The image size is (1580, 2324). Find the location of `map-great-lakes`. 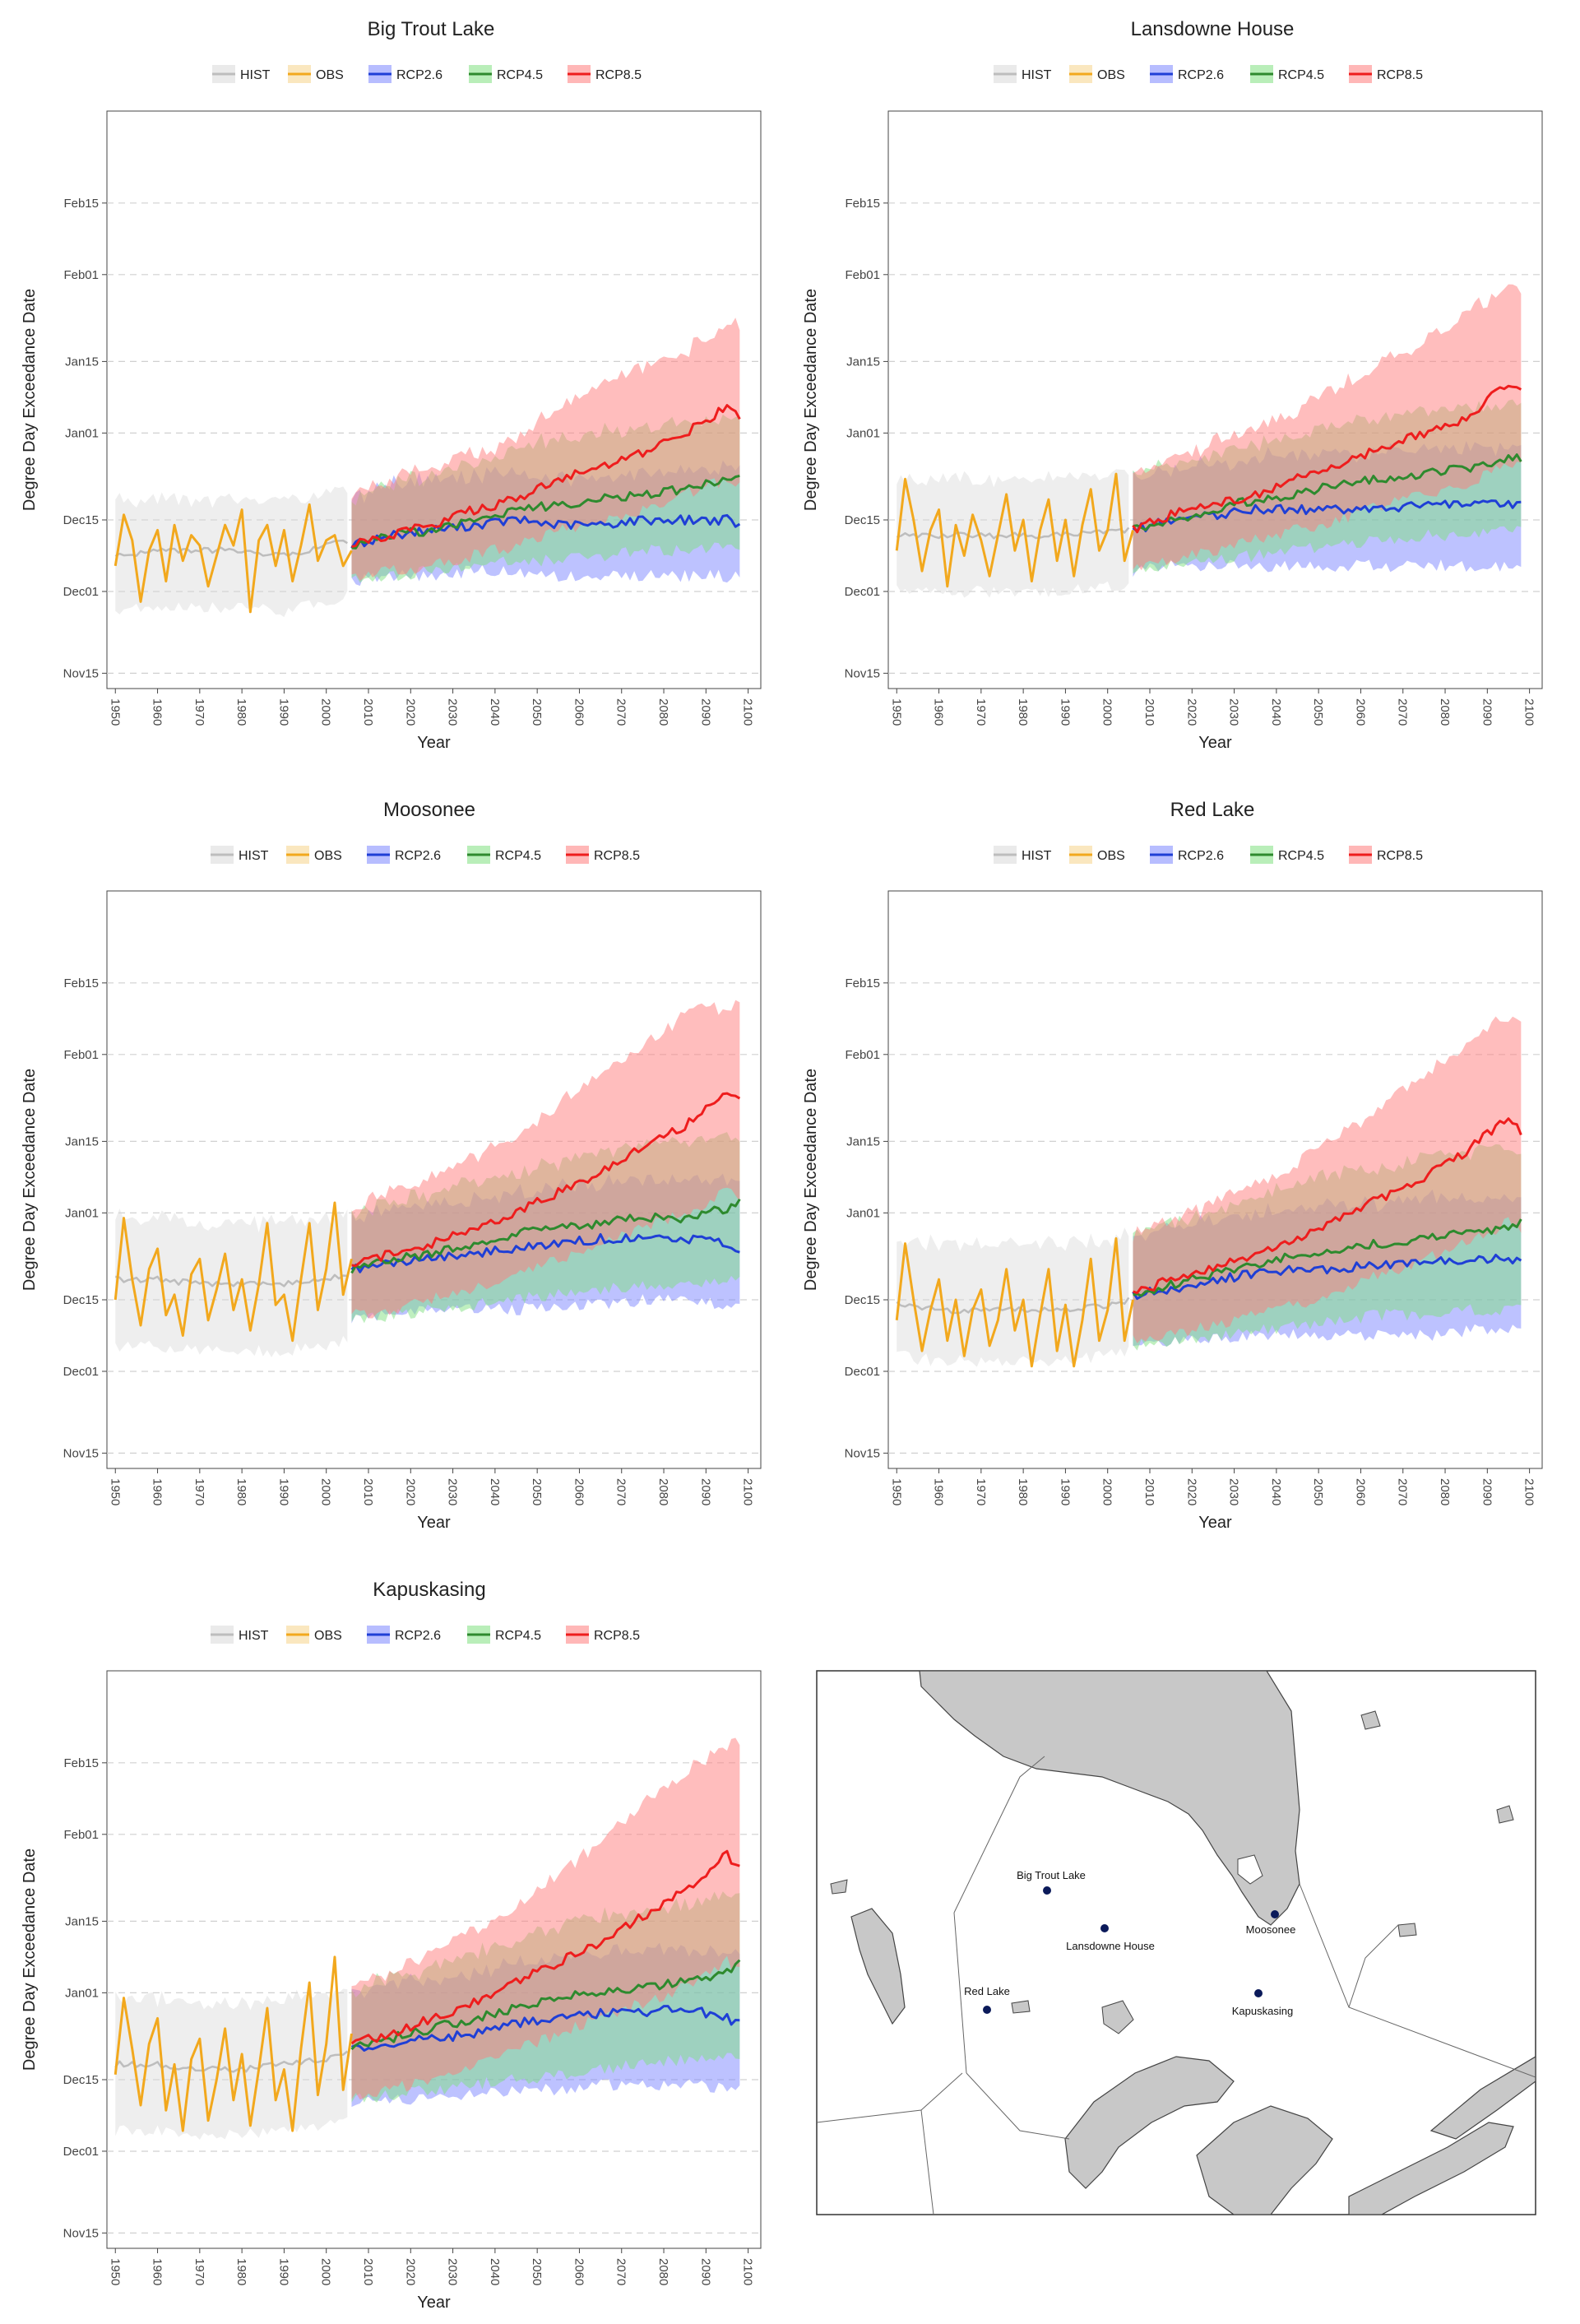

map-great-lakes is located at coordinates (1149, 2122).